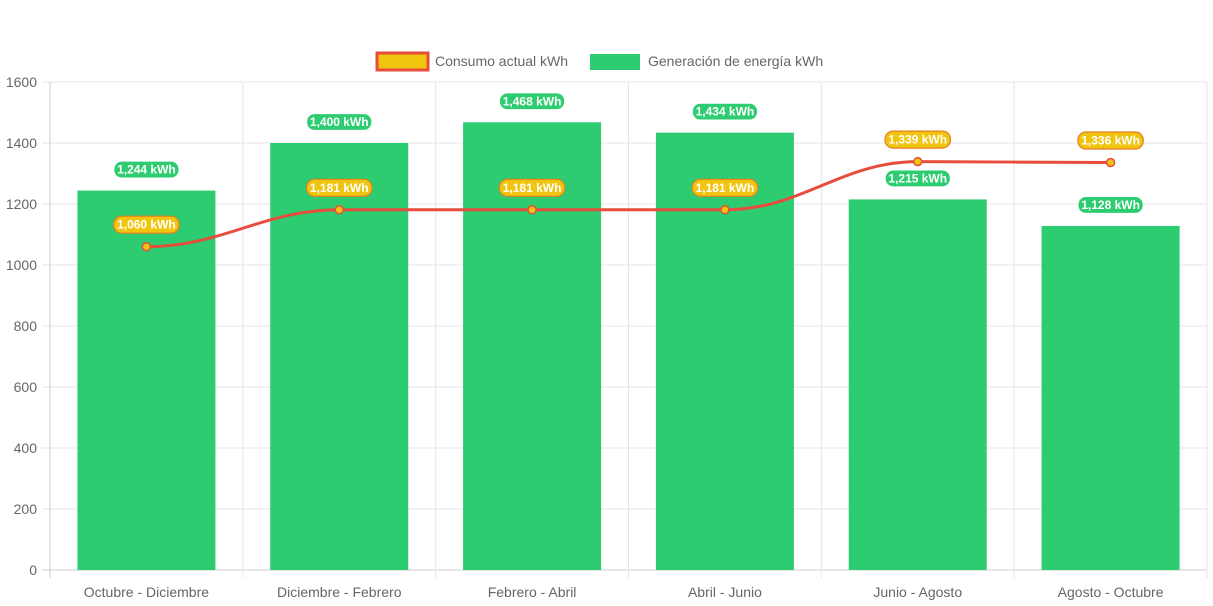 Image resolution: width=1213 pixels, height=606 pixels. I want to click on y-tick-label: 1400, so click(21, 143).